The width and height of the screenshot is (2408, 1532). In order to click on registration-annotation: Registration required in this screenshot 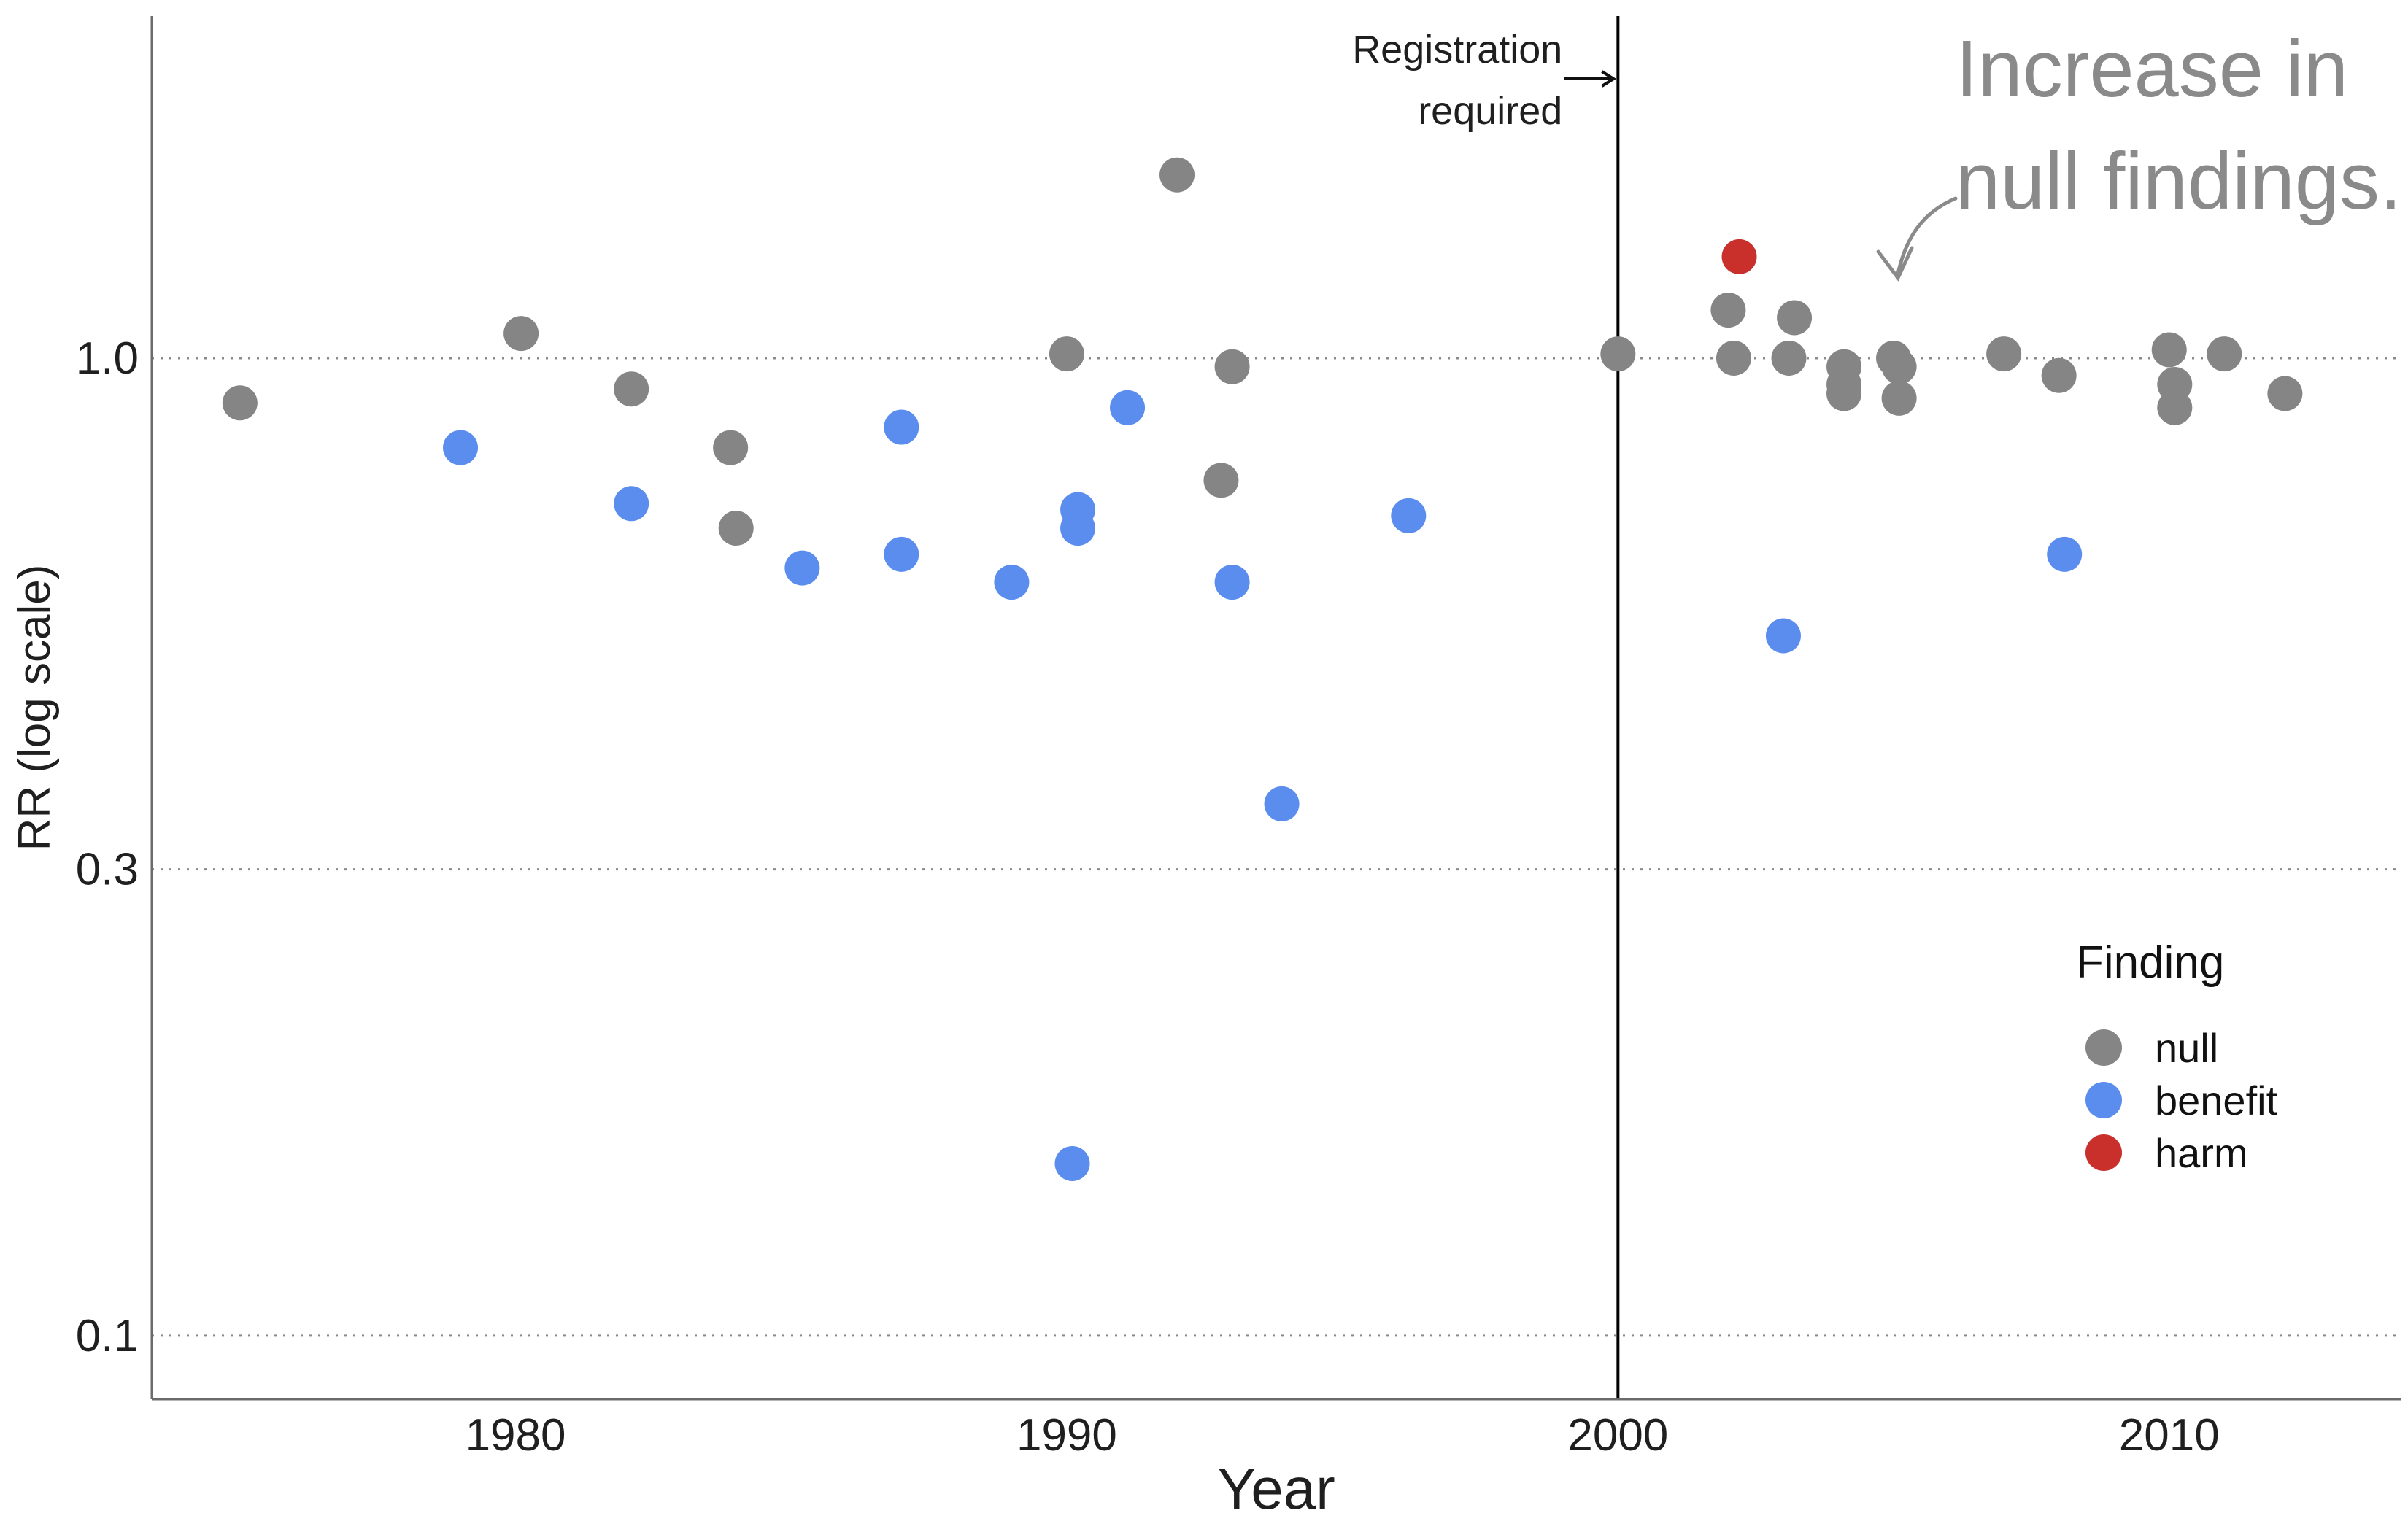, I will do `click(1484, 81)`.